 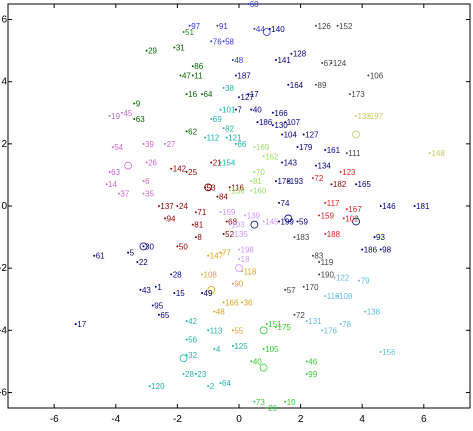 What do you see at coordinates (227, 212) in the screenshot?
I see `data-point: 159` at bounding box center [227, 212].